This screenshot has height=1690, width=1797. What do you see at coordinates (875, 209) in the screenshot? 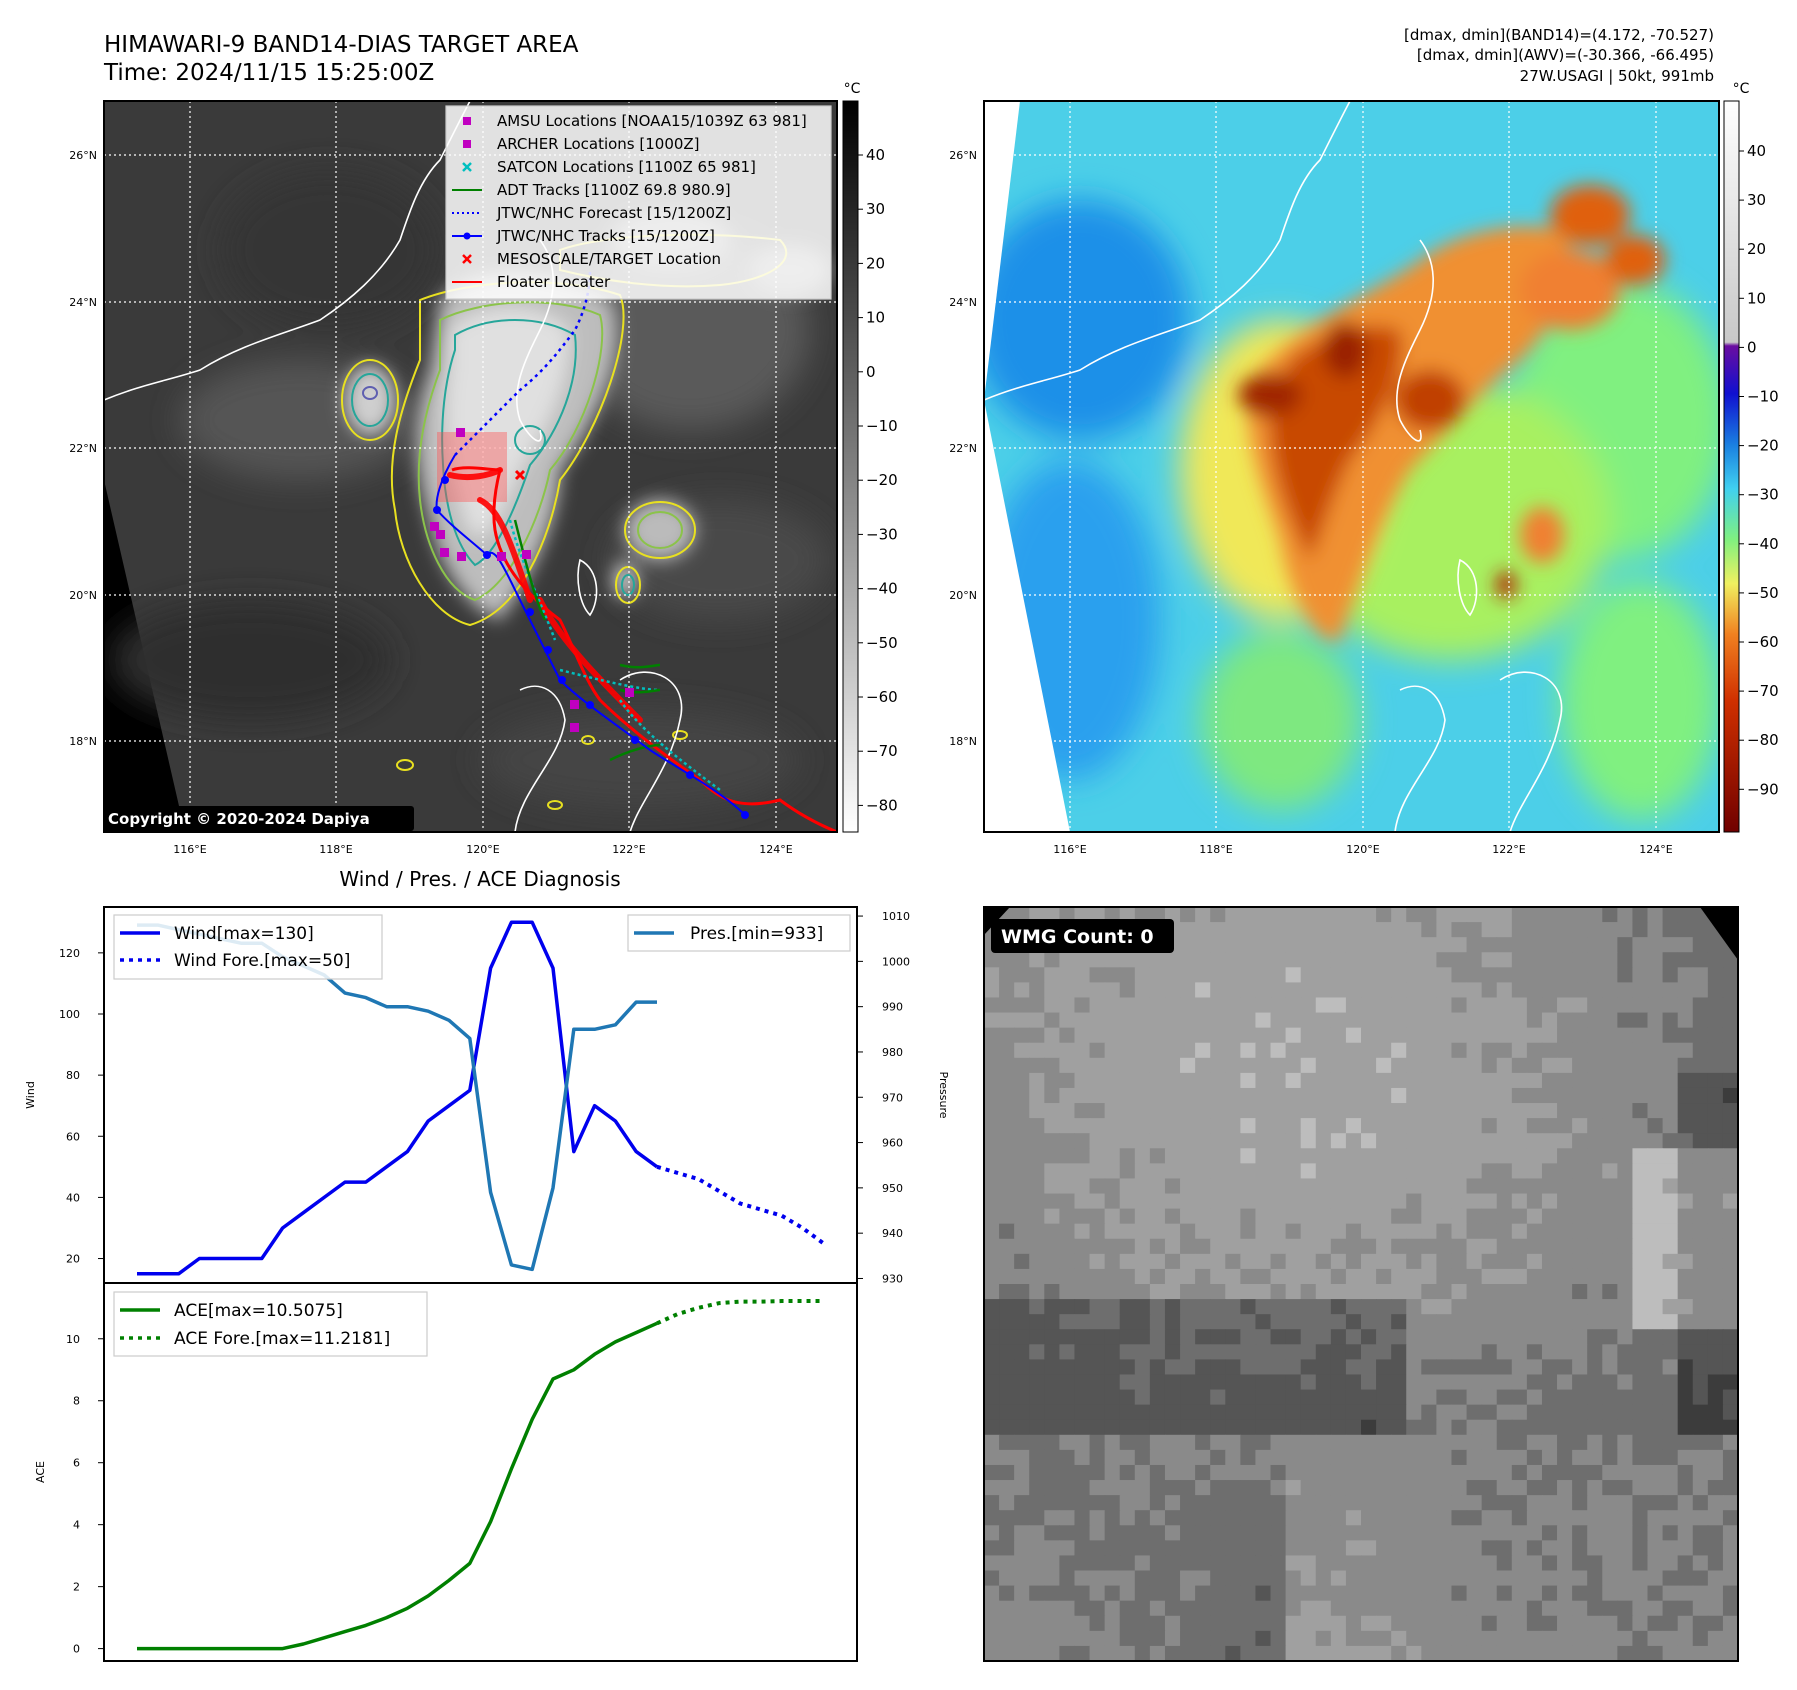
I see `left-colorbar-tick-label: 30` at bounding box center [875, 209].